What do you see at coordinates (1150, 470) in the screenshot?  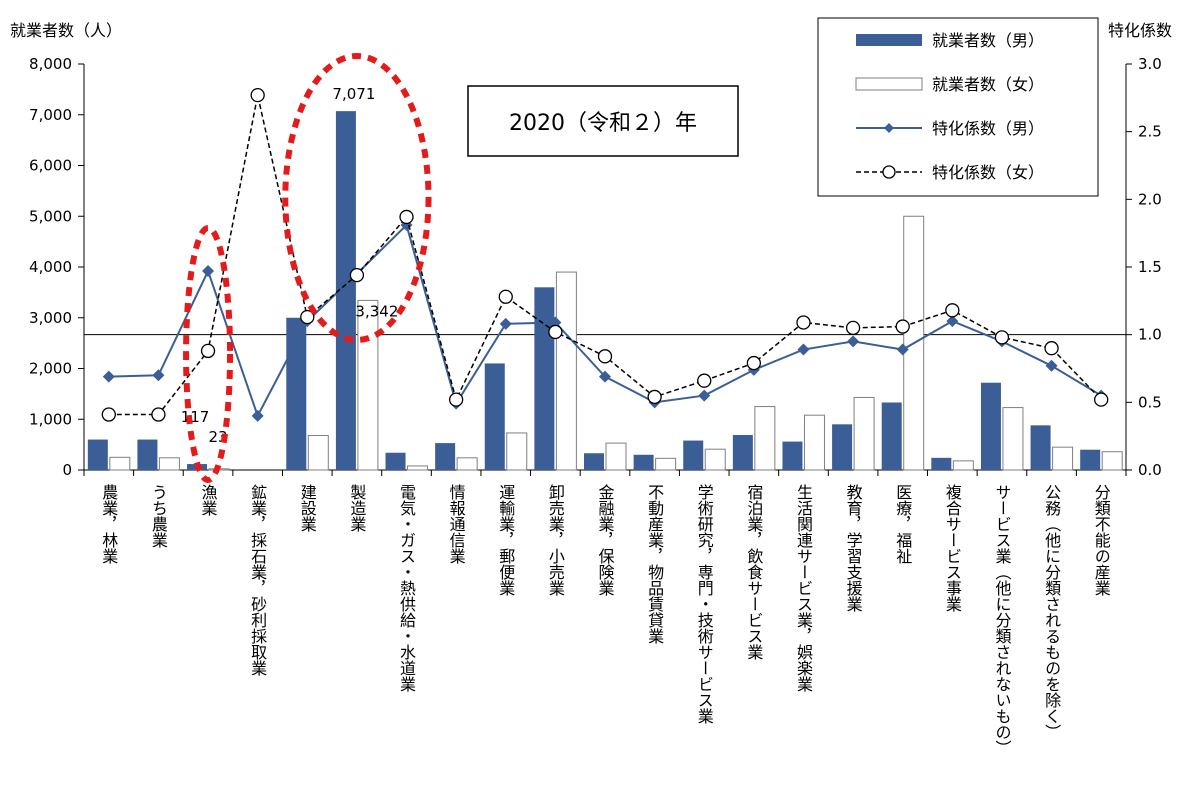 I see `right-tick-label: 0.0` at bounding box center [1150, 470].